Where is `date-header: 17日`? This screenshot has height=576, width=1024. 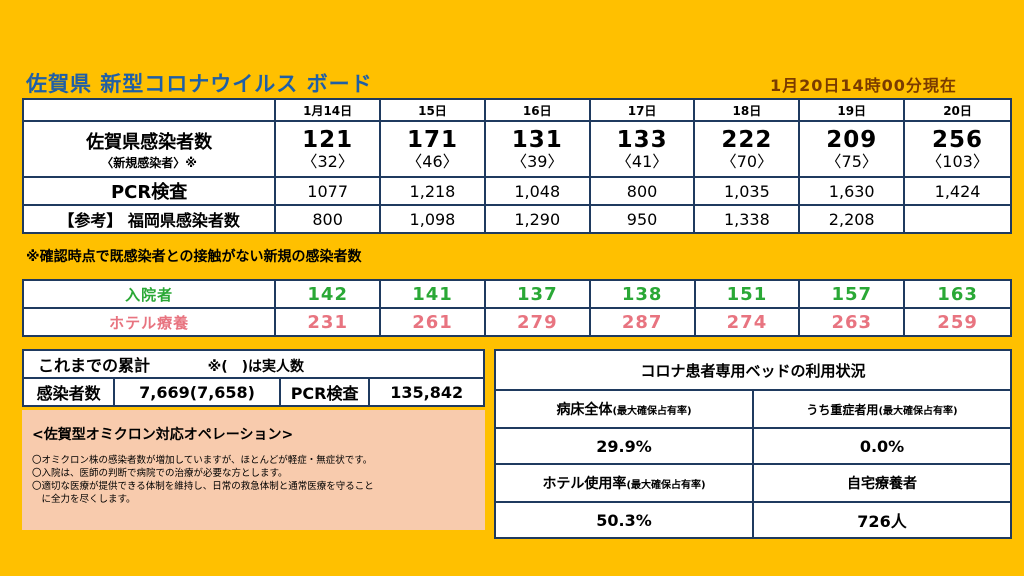
date-header: 17日 is located at coordinates (642, 110).